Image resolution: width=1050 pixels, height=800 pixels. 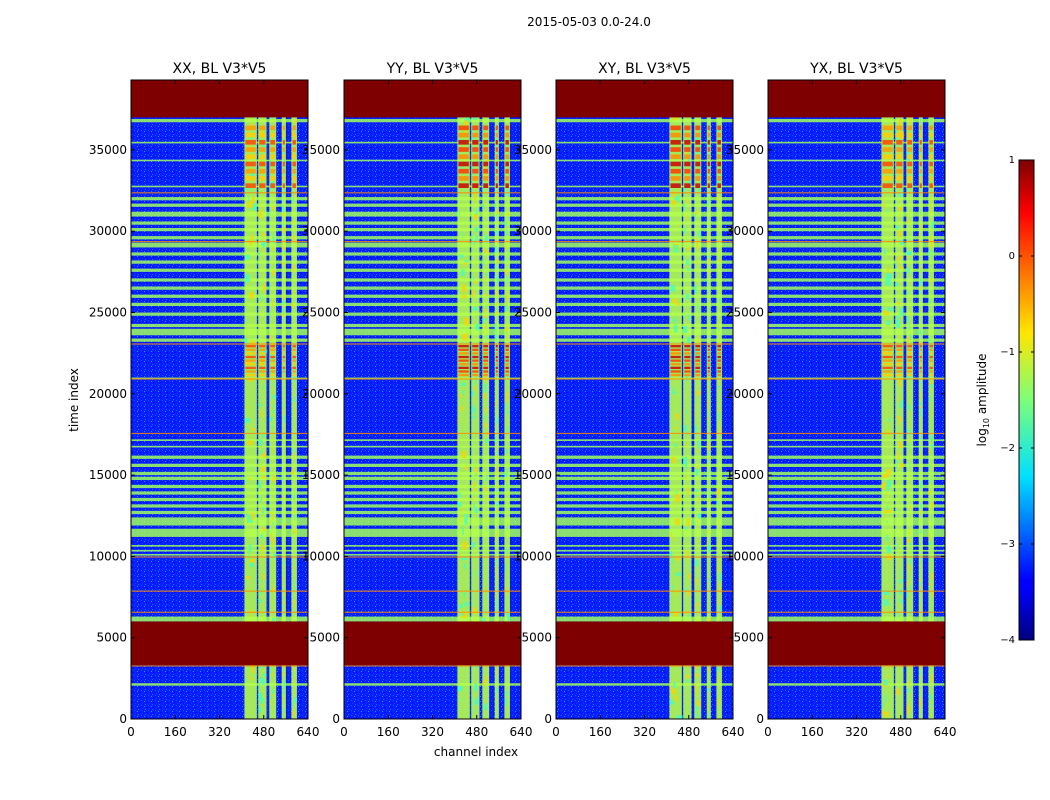 I want to click on flagged-region, so click(x=432, y=643).